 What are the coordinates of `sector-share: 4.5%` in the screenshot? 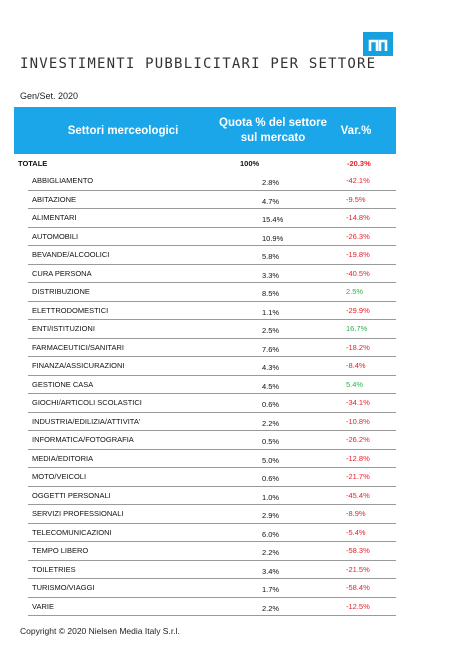 It's located at (271, 386).